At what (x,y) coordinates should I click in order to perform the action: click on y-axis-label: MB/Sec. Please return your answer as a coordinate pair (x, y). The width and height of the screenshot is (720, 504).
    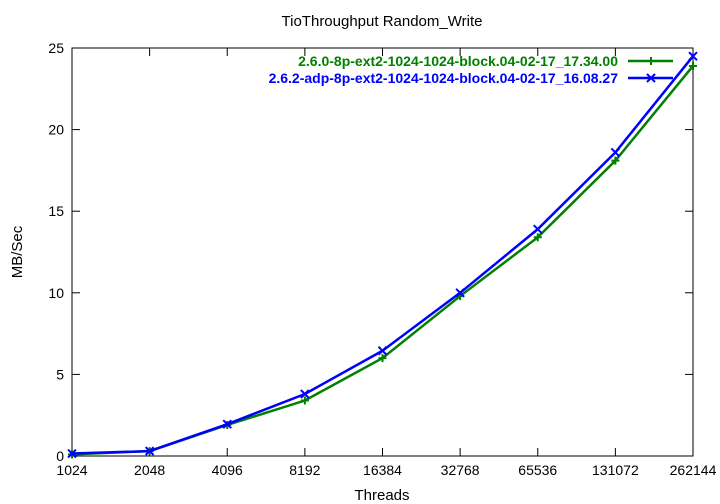
    Looking at the image, I should click on (17, 251).